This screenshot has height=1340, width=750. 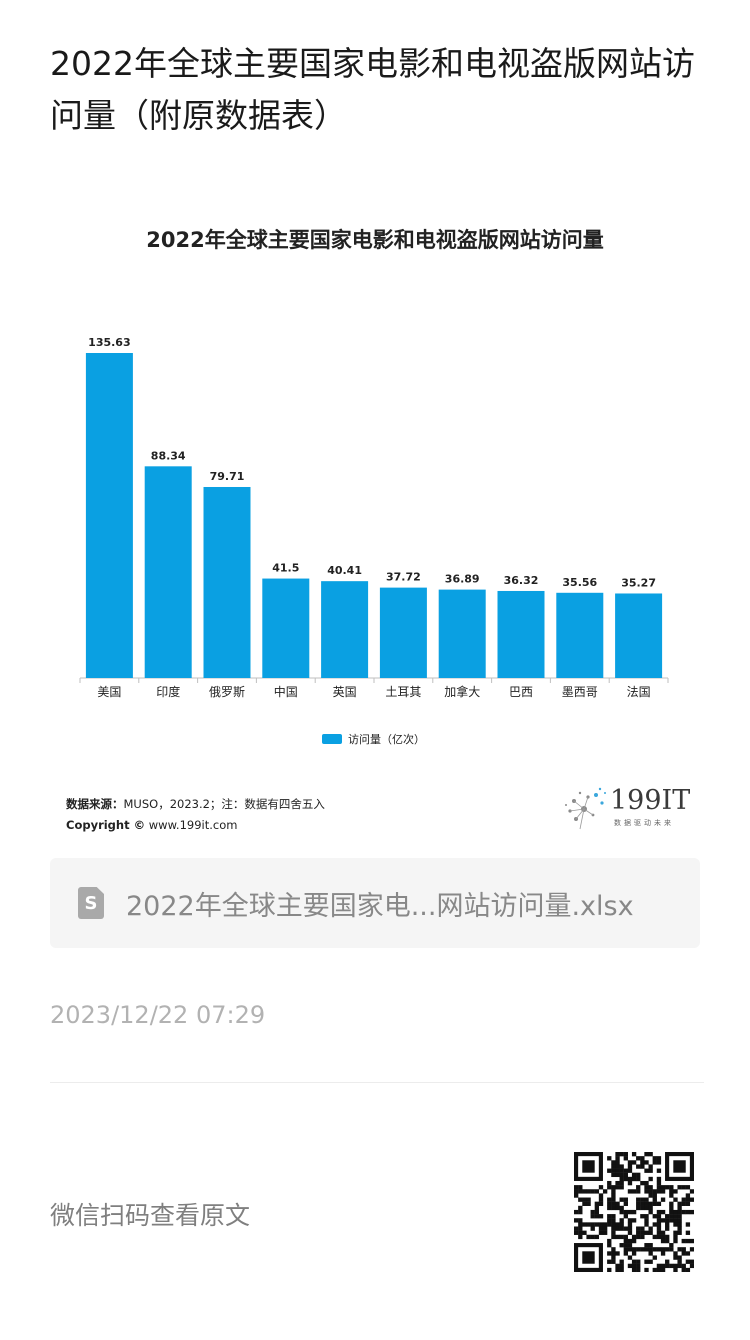 What do you see at coordinates (634, 1212) in the screenshot?
I see `qr-code-icon` at bounding box center [634, 1212].